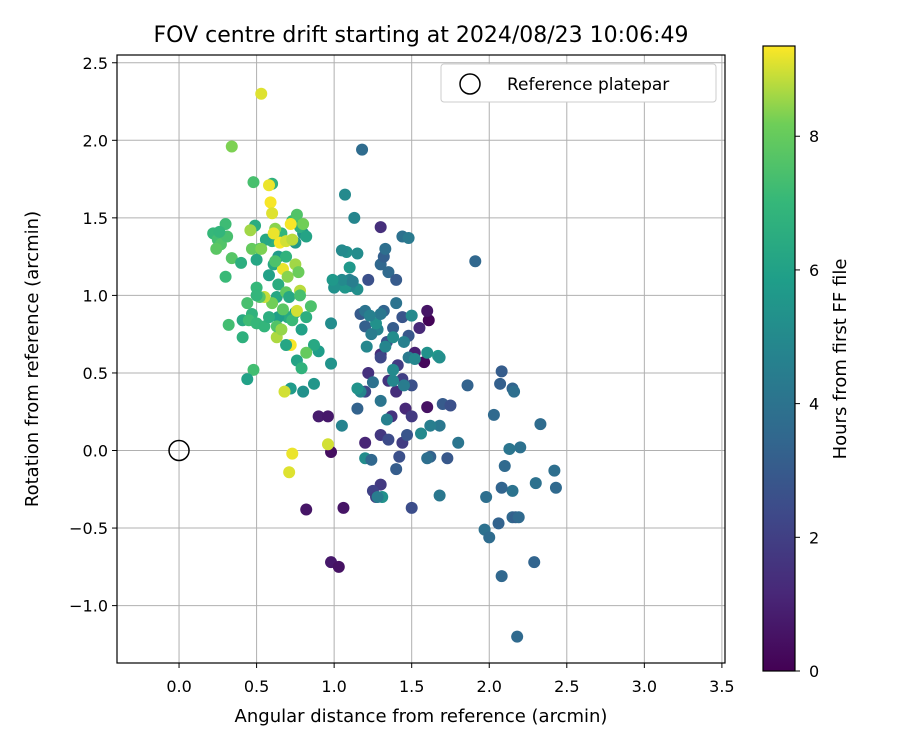 The width and height of the screenshot is (900, 750). What do you see at coordinates (814, 136) in the screenshot?
I see `colorbar-tick-label: 8` at bounding box center [814, 136].